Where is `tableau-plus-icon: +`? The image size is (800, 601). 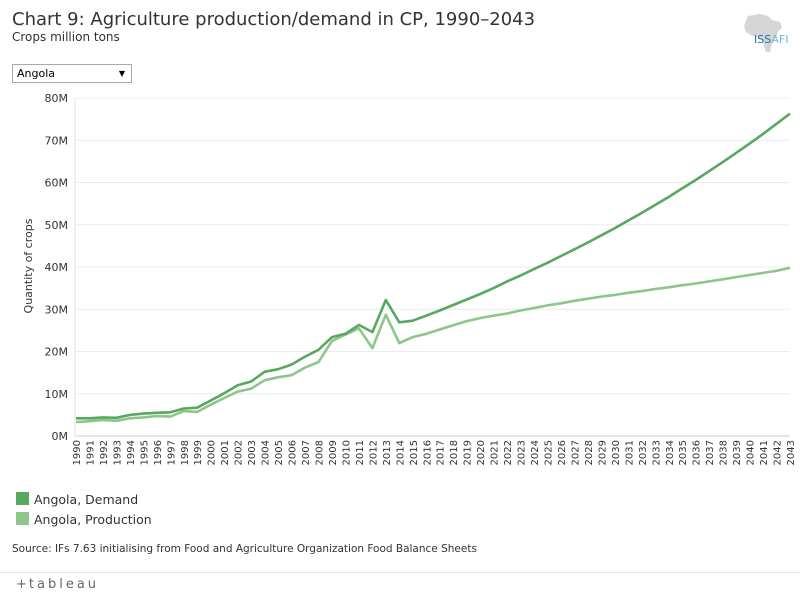
tableau-plus-icon: + is located at coordinates (21, 584).